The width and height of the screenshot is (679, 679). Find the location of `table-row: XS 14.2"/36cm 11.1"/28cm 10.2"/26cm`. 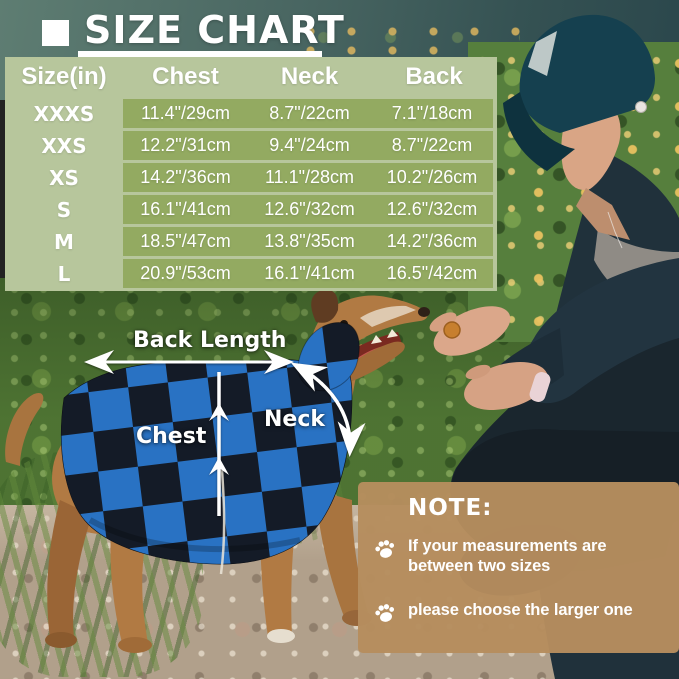

table-row: XS 14.2"/36cm 11.1"/28cm 10.2"/26cm is located at coordinates (251, 177).